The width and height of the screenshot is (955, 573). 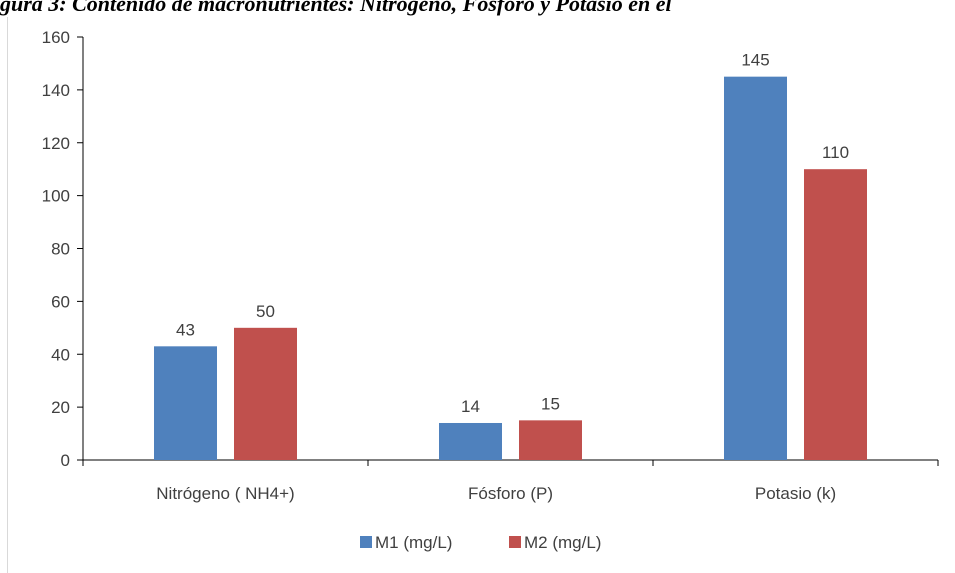 I want to click on y-tick-label: 0, so click(x=65, y=460).